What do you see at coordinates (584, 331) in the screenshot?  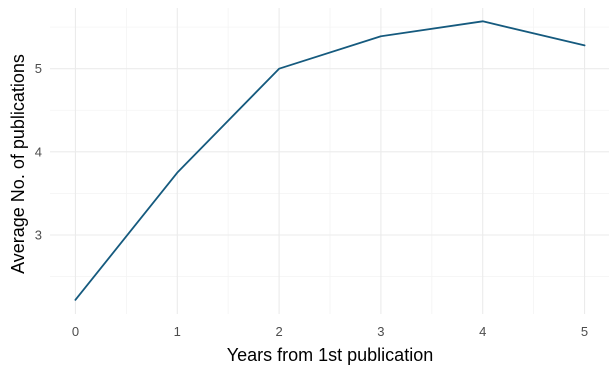 I see `x-tick-label: 5` at bounding box center [584, 331].